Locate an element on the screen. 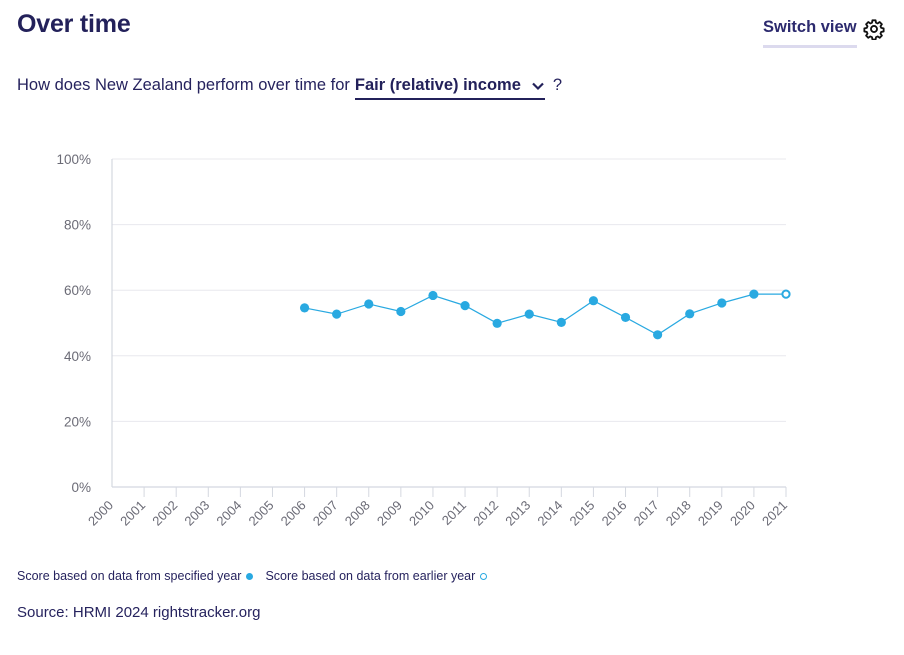  x-tick-label: 2011 is located at coordinates (454, 513).